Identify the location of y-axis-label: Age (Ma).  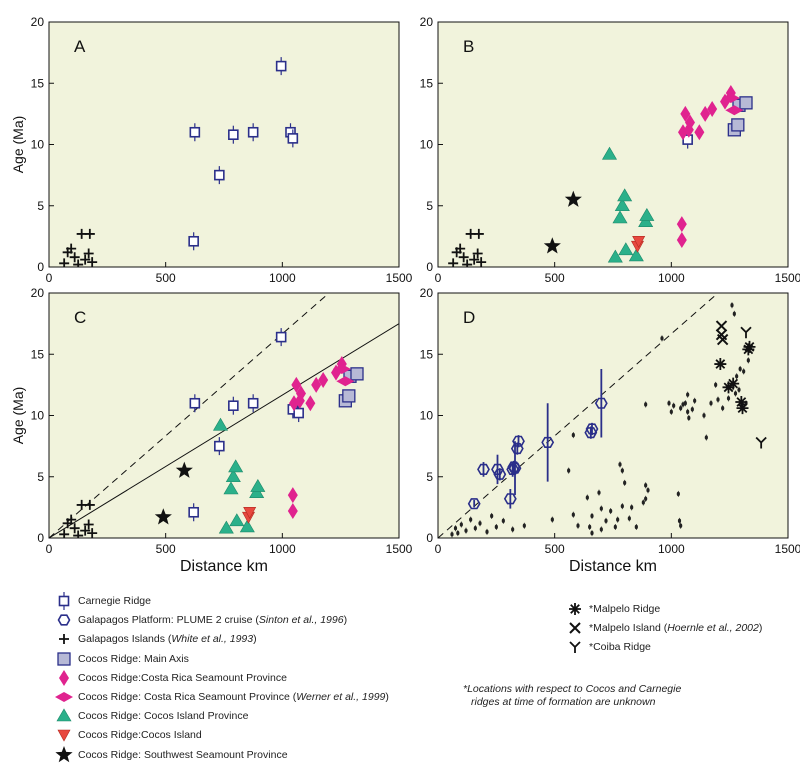
(18, 416).